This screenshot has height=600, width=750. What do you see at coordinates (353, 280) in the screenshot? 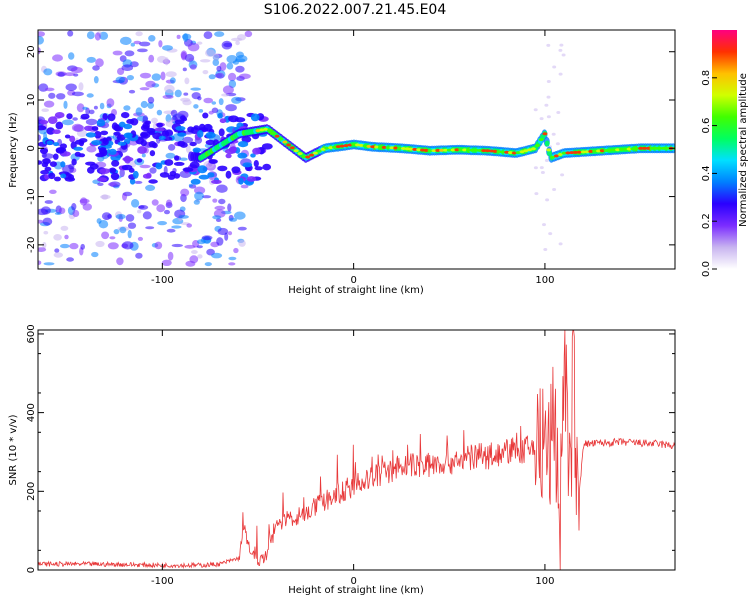
I see `x-tick-label: 0` at bounding box center [353, 280].